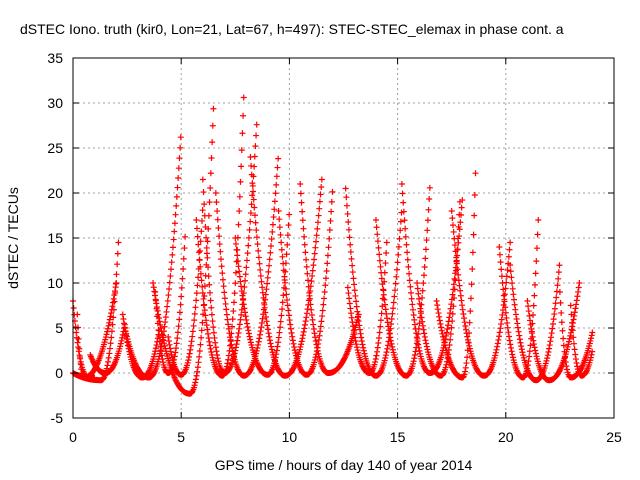 This screenshot has height=480, width=640. What do you see at coordinates (55, 148) in the screenshot?
I see `y-tick-label: 25` at bounding box center [55, 148].